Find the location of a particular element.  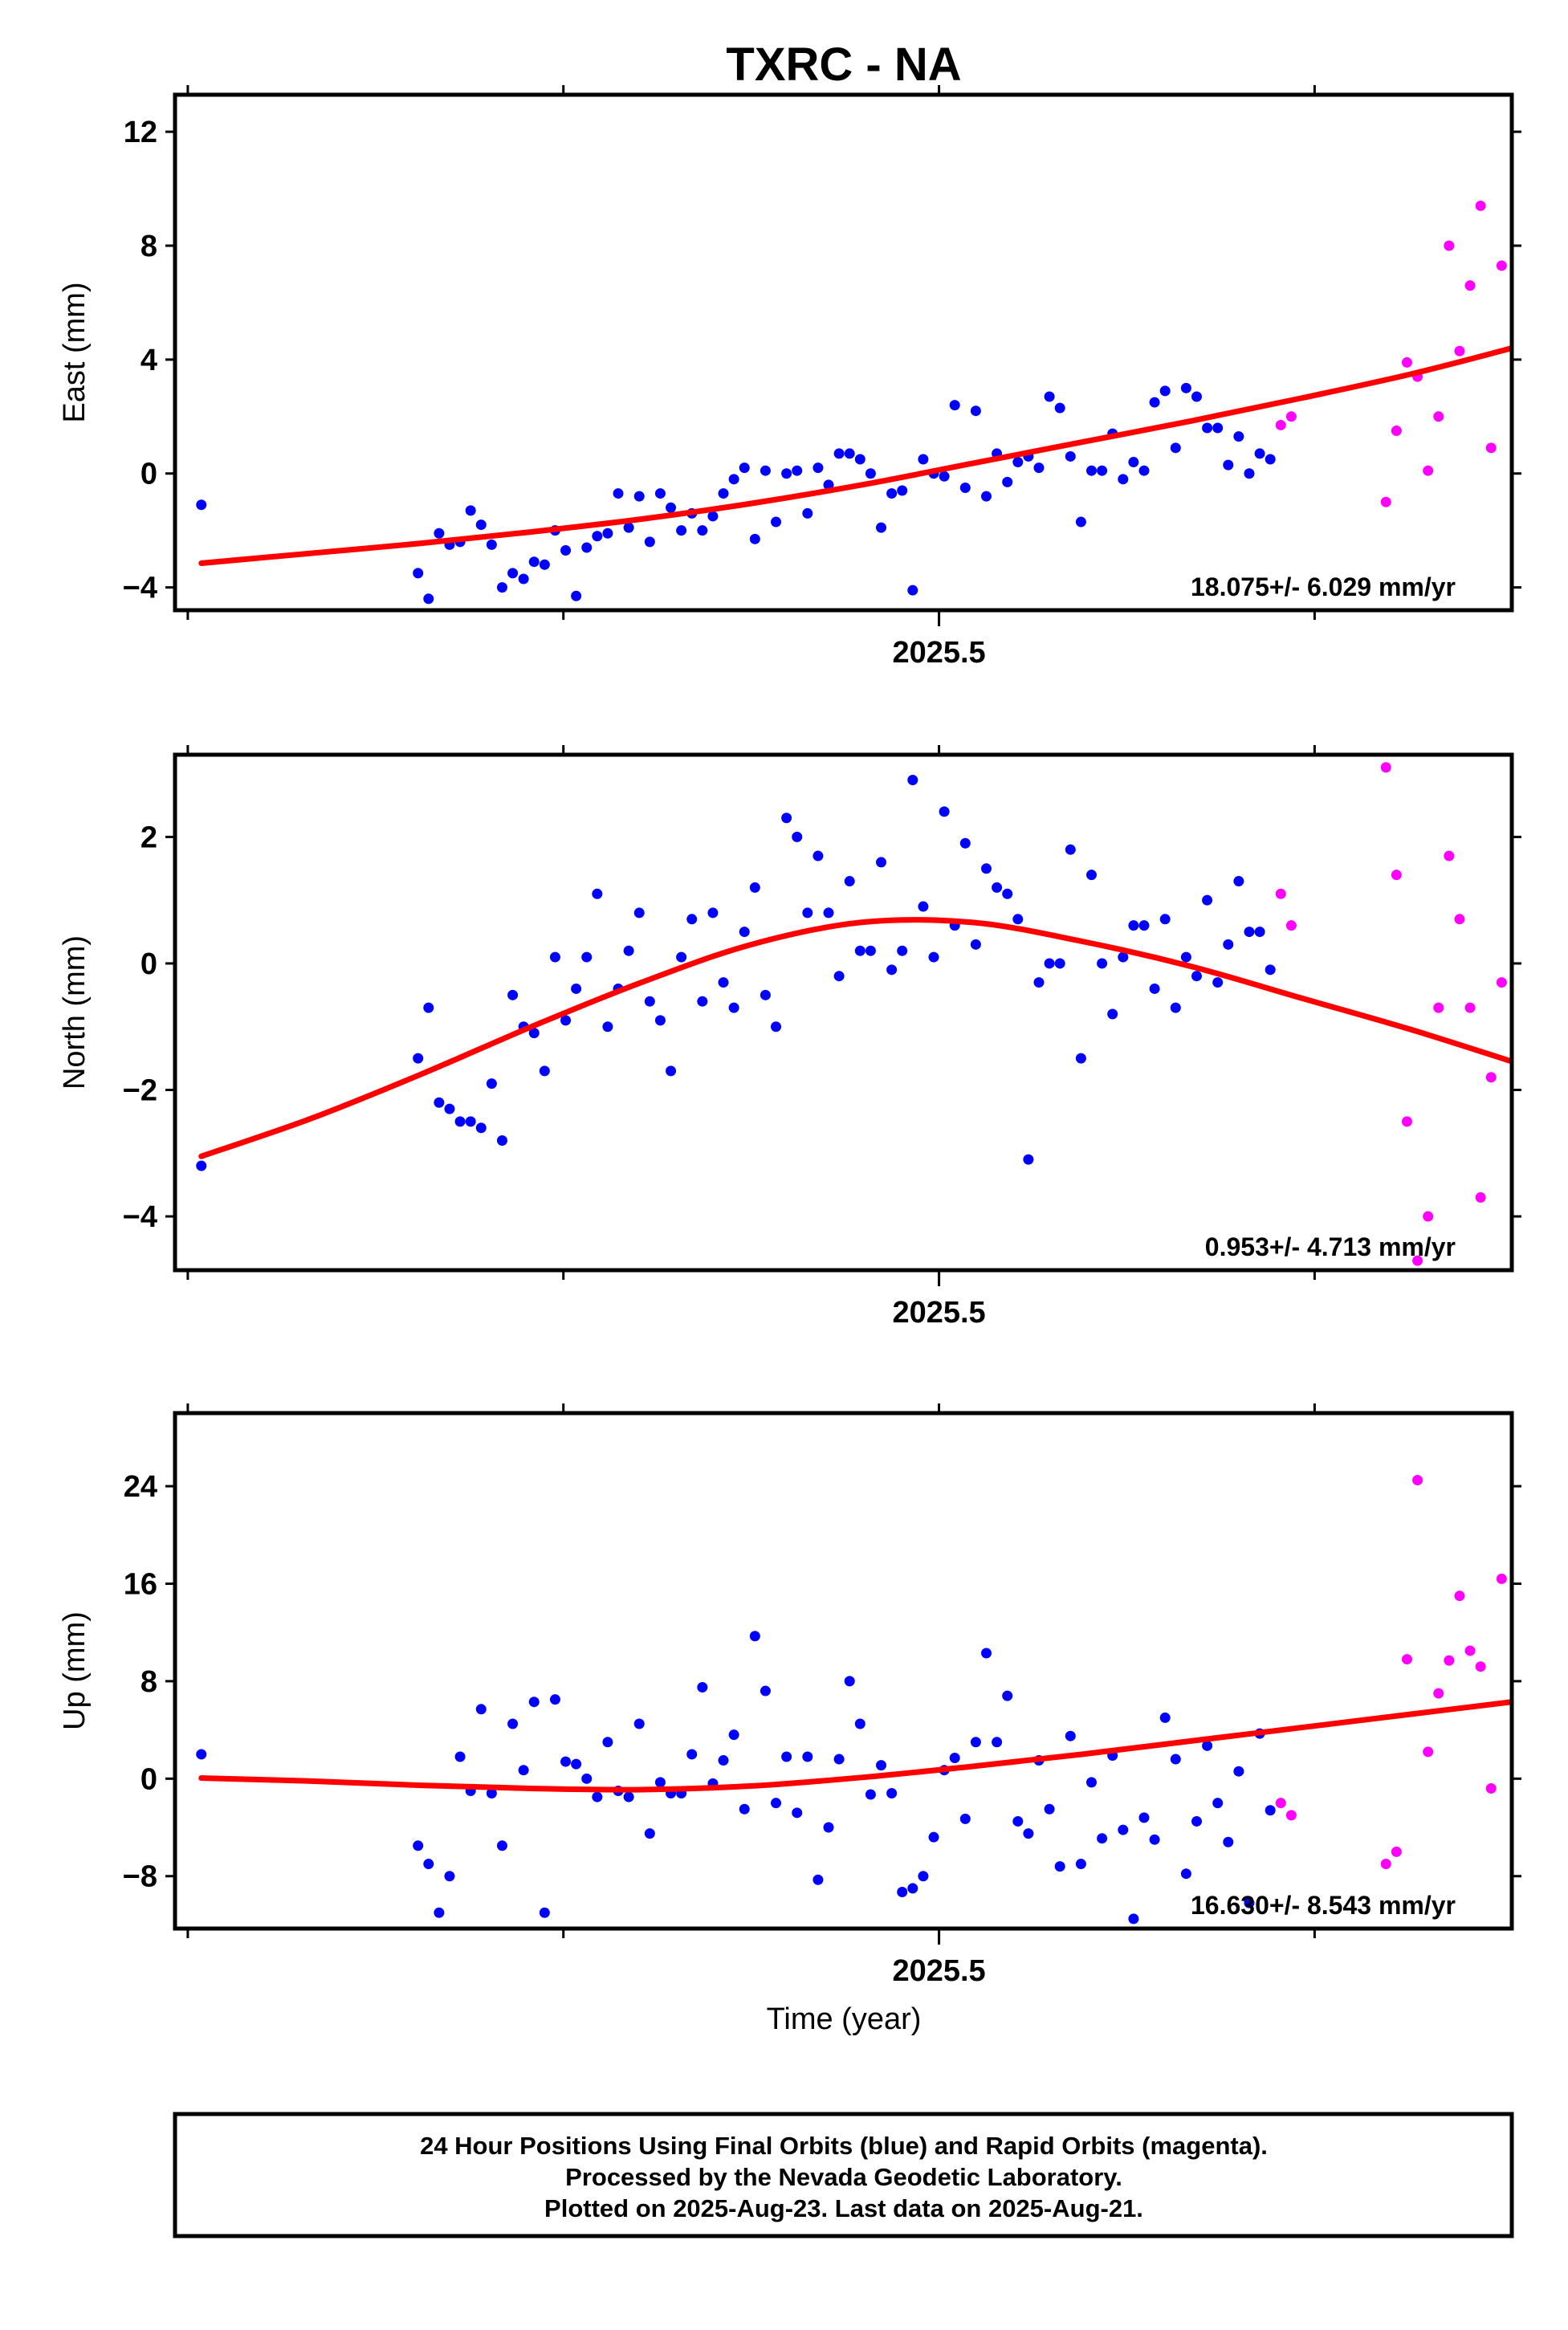

up-rate-label: 16.630+/- 8.543 mm/yr is located at coordinates (1323, 1905).